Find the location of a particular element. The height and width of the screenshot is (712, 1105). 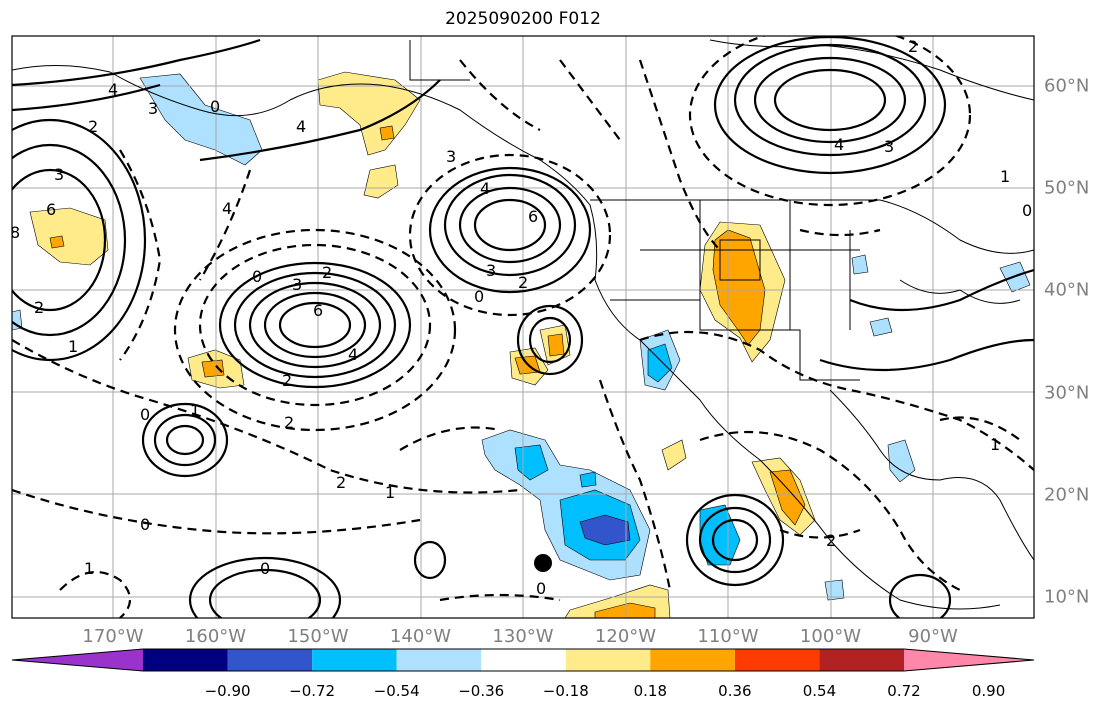

longitude-label: 130°W is located at coordinates (523, 636).